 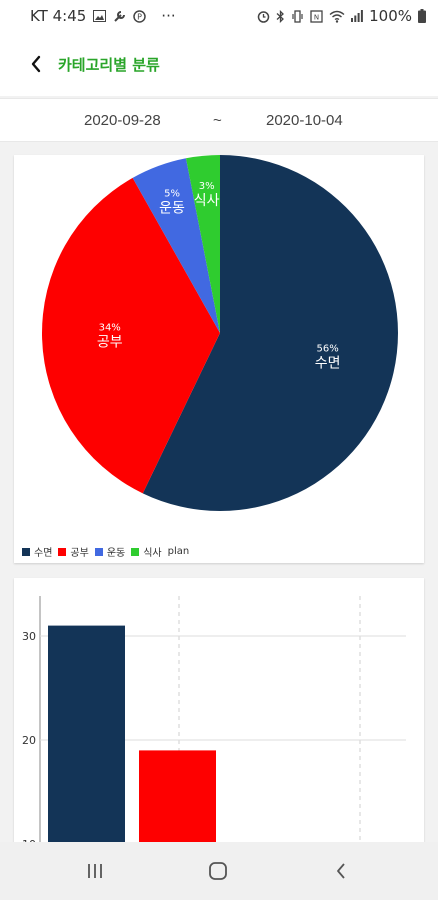 I want to click on wifi-icon, so click(x=337, y=16).